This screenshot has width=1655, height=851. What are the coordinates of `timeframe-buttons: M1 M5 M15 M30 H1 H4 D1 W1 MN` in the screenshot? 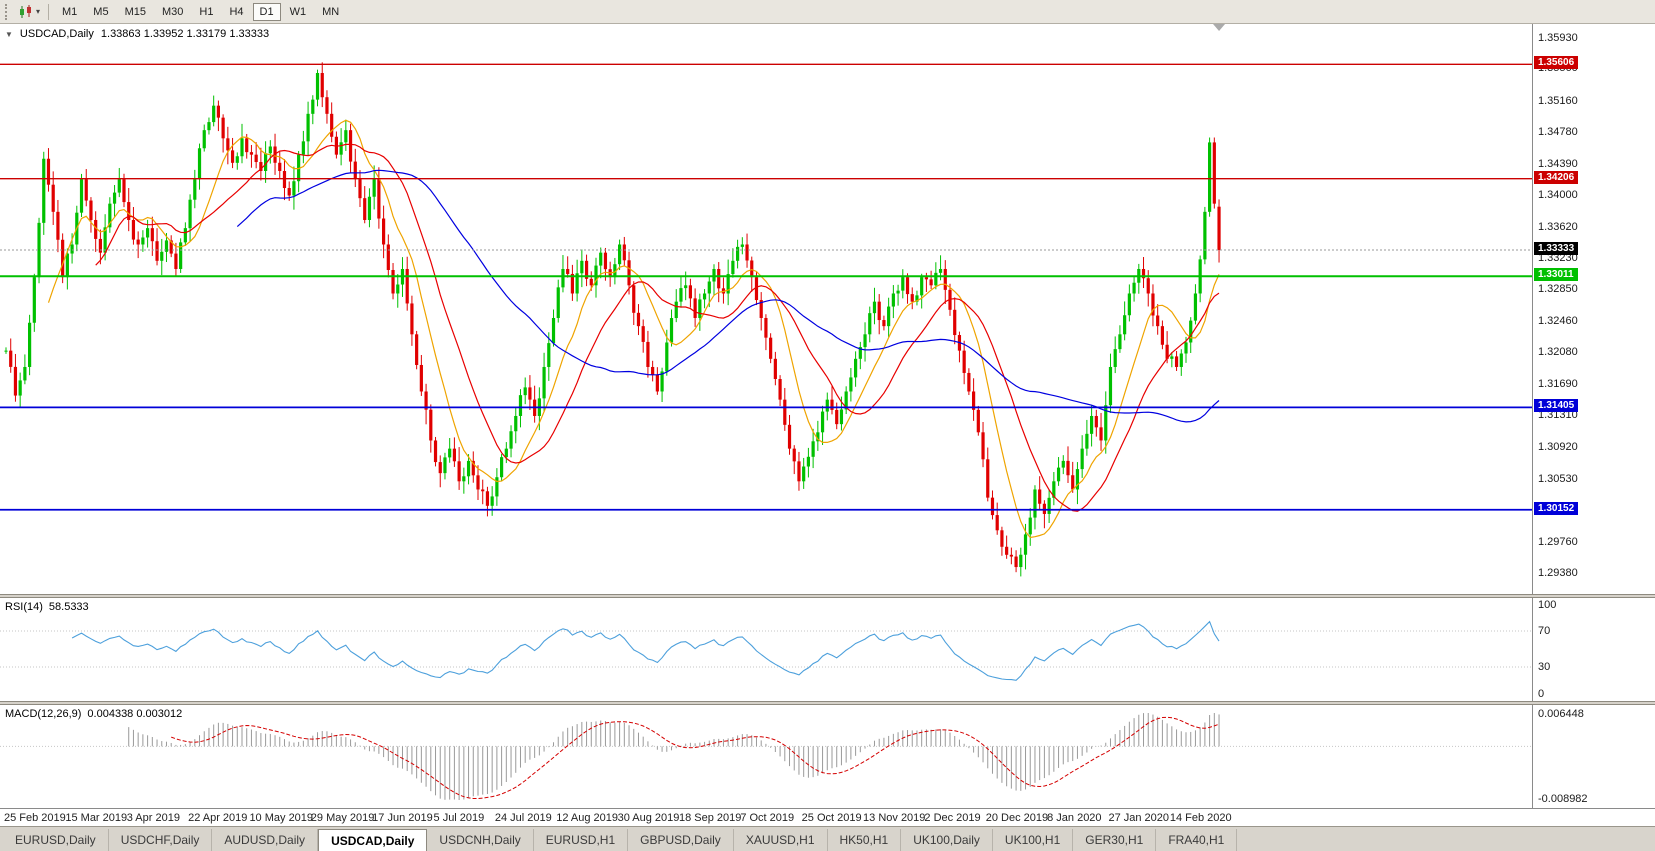 It's located at (200, 11).